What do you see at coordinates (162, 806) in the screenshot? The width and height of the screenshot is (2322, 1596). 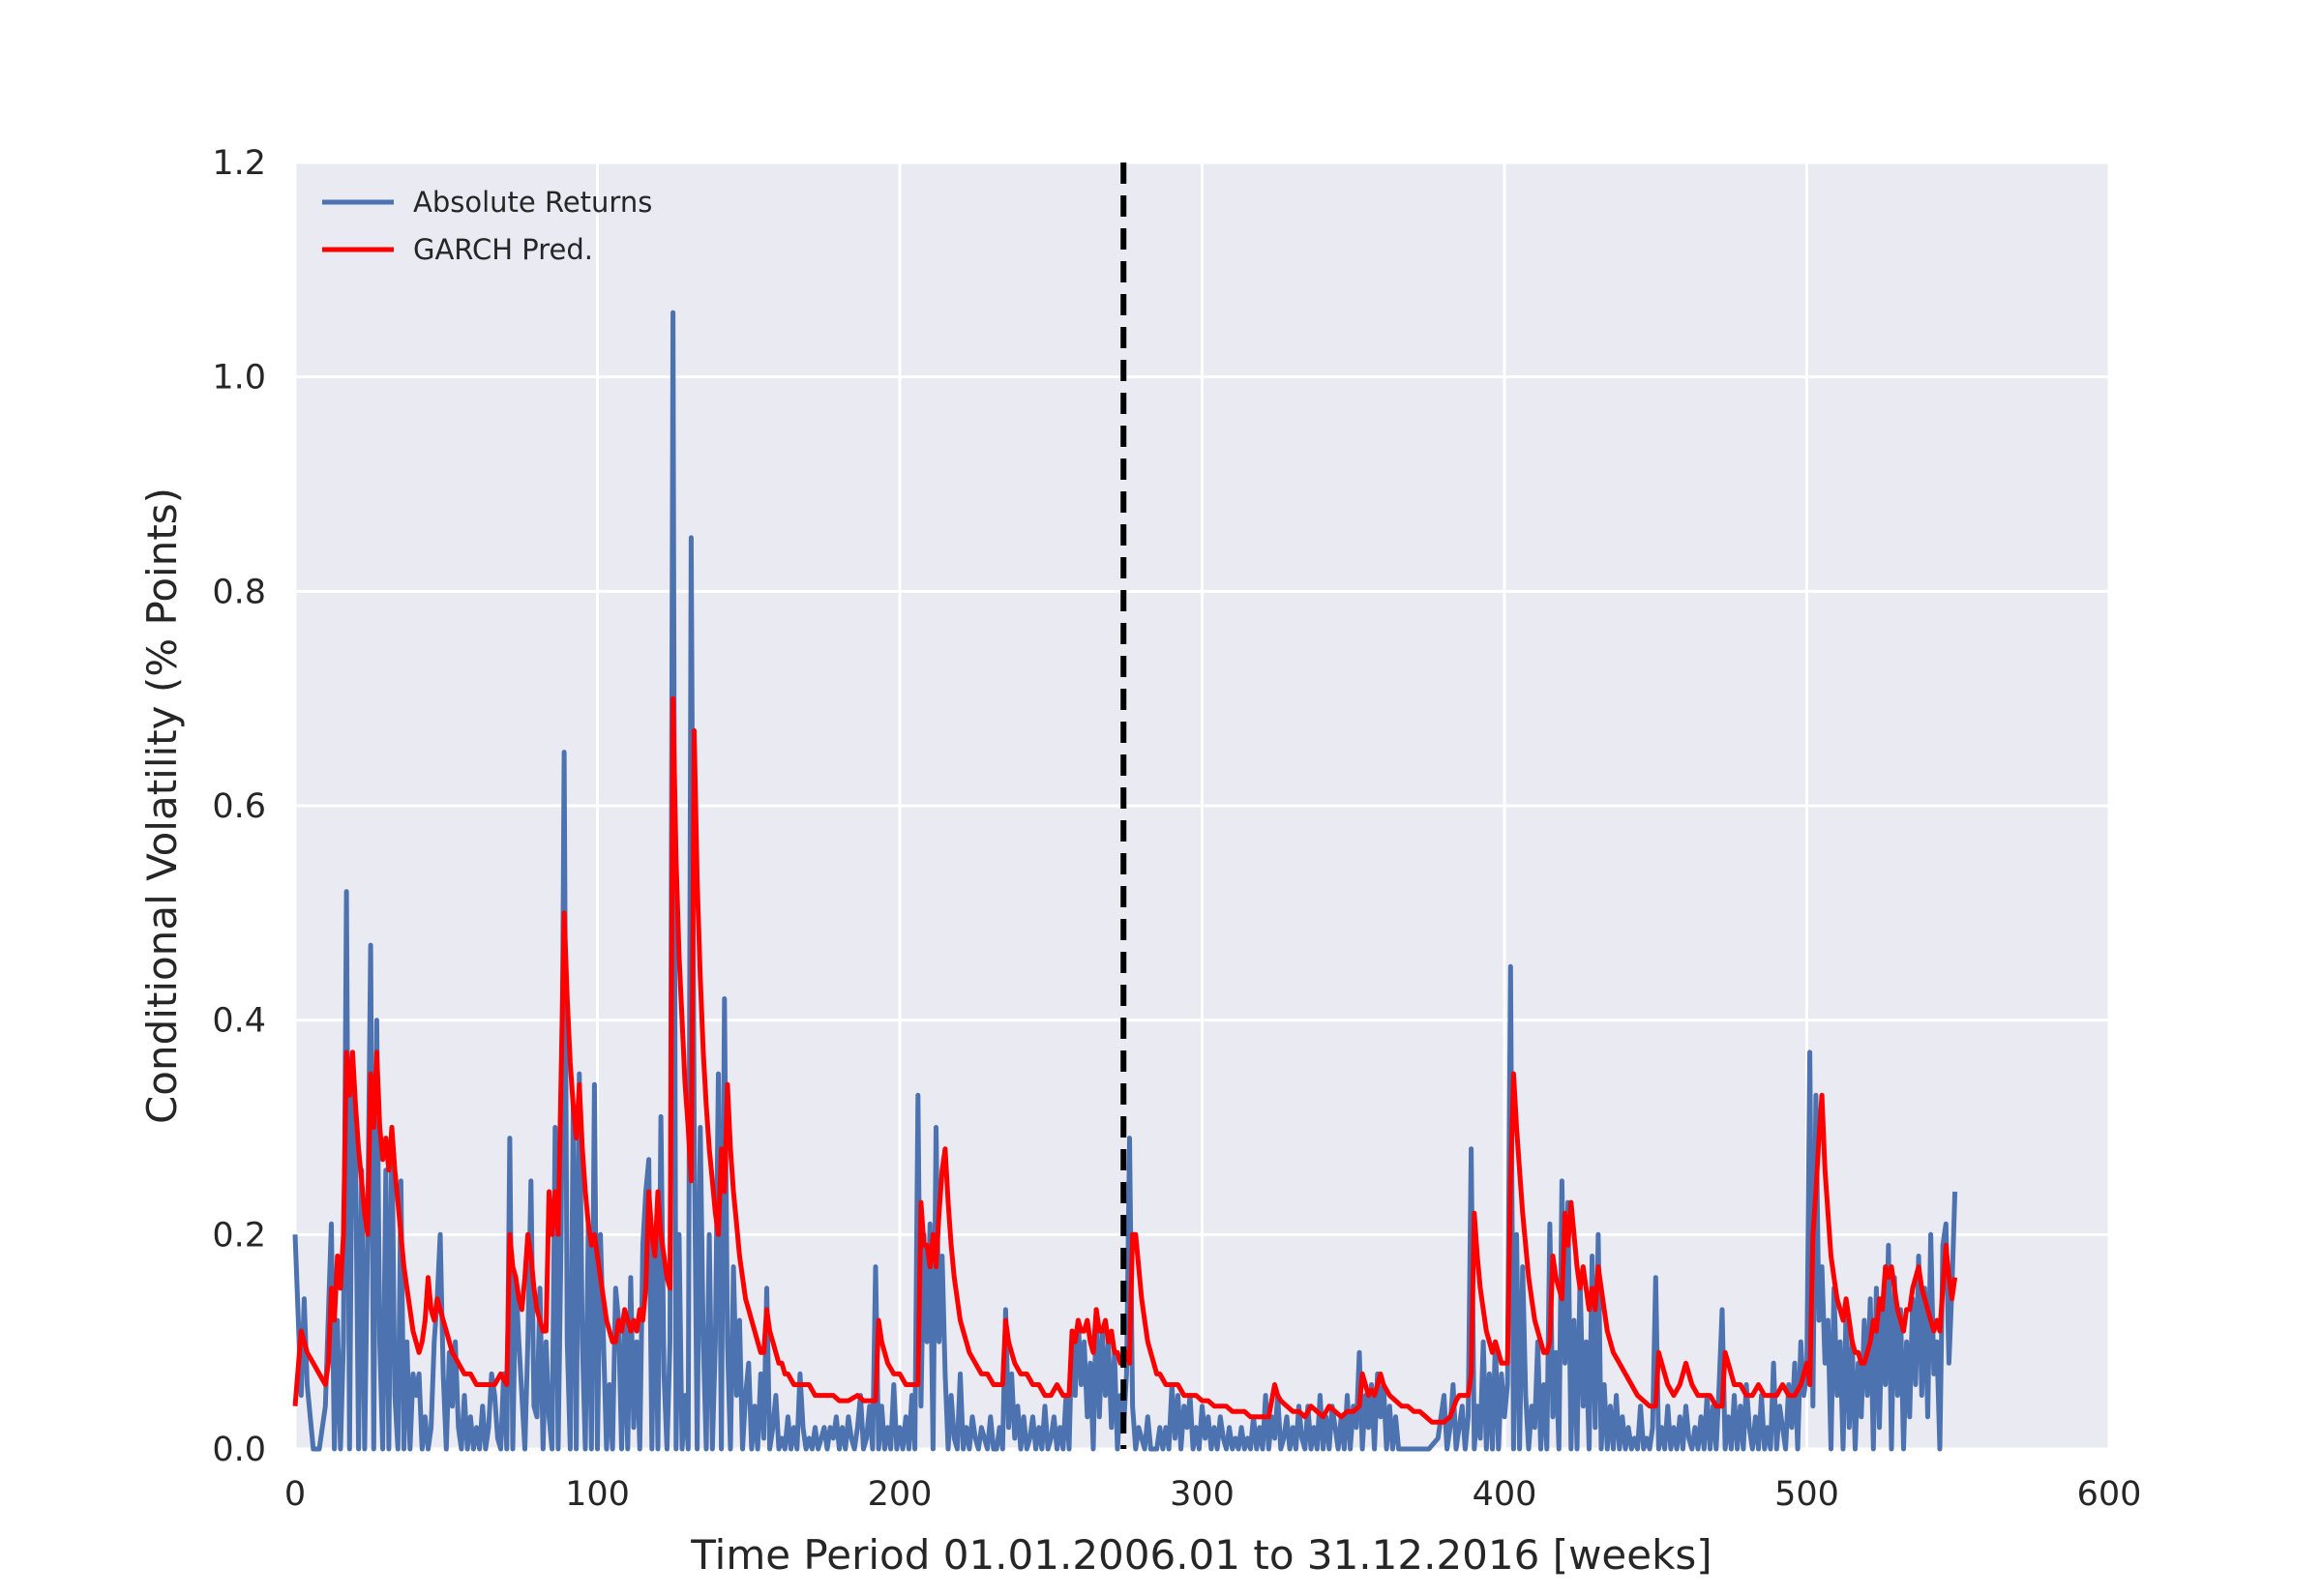 I see `y-axis-label: Conditional Volatility (% Points)` at bounding box center [162, 806].